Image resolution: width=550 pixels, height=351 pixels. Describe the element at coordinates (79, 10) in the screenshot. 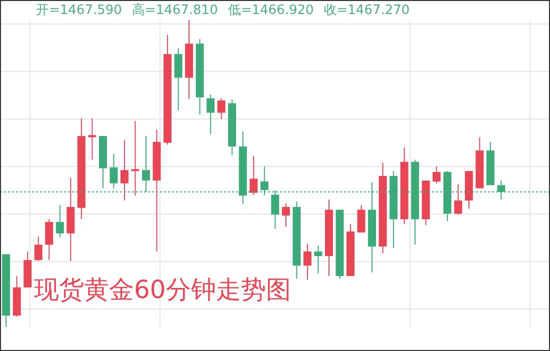

I see `text: 开=1467.590` at that location.